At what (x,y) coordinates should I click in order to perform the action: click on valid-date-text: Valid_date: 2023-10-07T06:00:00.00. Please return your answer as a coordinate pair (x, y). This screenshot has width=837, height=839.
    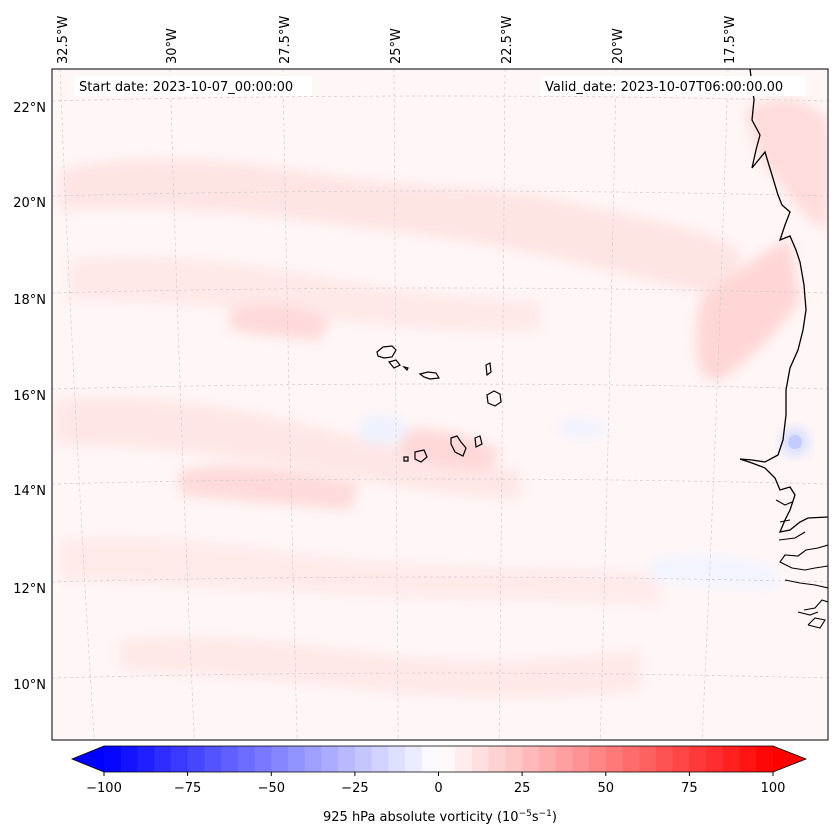
    Looking at the image, I should click on (664, 87).